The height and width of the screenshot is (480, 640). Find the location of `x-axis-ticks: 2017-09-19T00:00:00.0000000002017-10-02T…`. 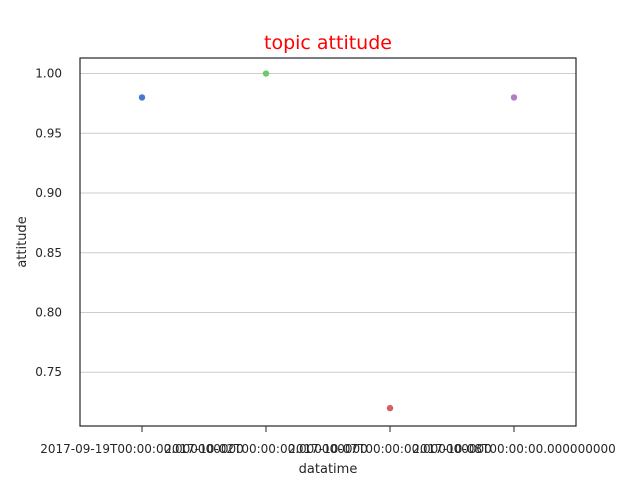

x-axis-ticks: 2017-09-19T00:00:00.0000000002017-10-02T… is located at coordinates (328, 441).